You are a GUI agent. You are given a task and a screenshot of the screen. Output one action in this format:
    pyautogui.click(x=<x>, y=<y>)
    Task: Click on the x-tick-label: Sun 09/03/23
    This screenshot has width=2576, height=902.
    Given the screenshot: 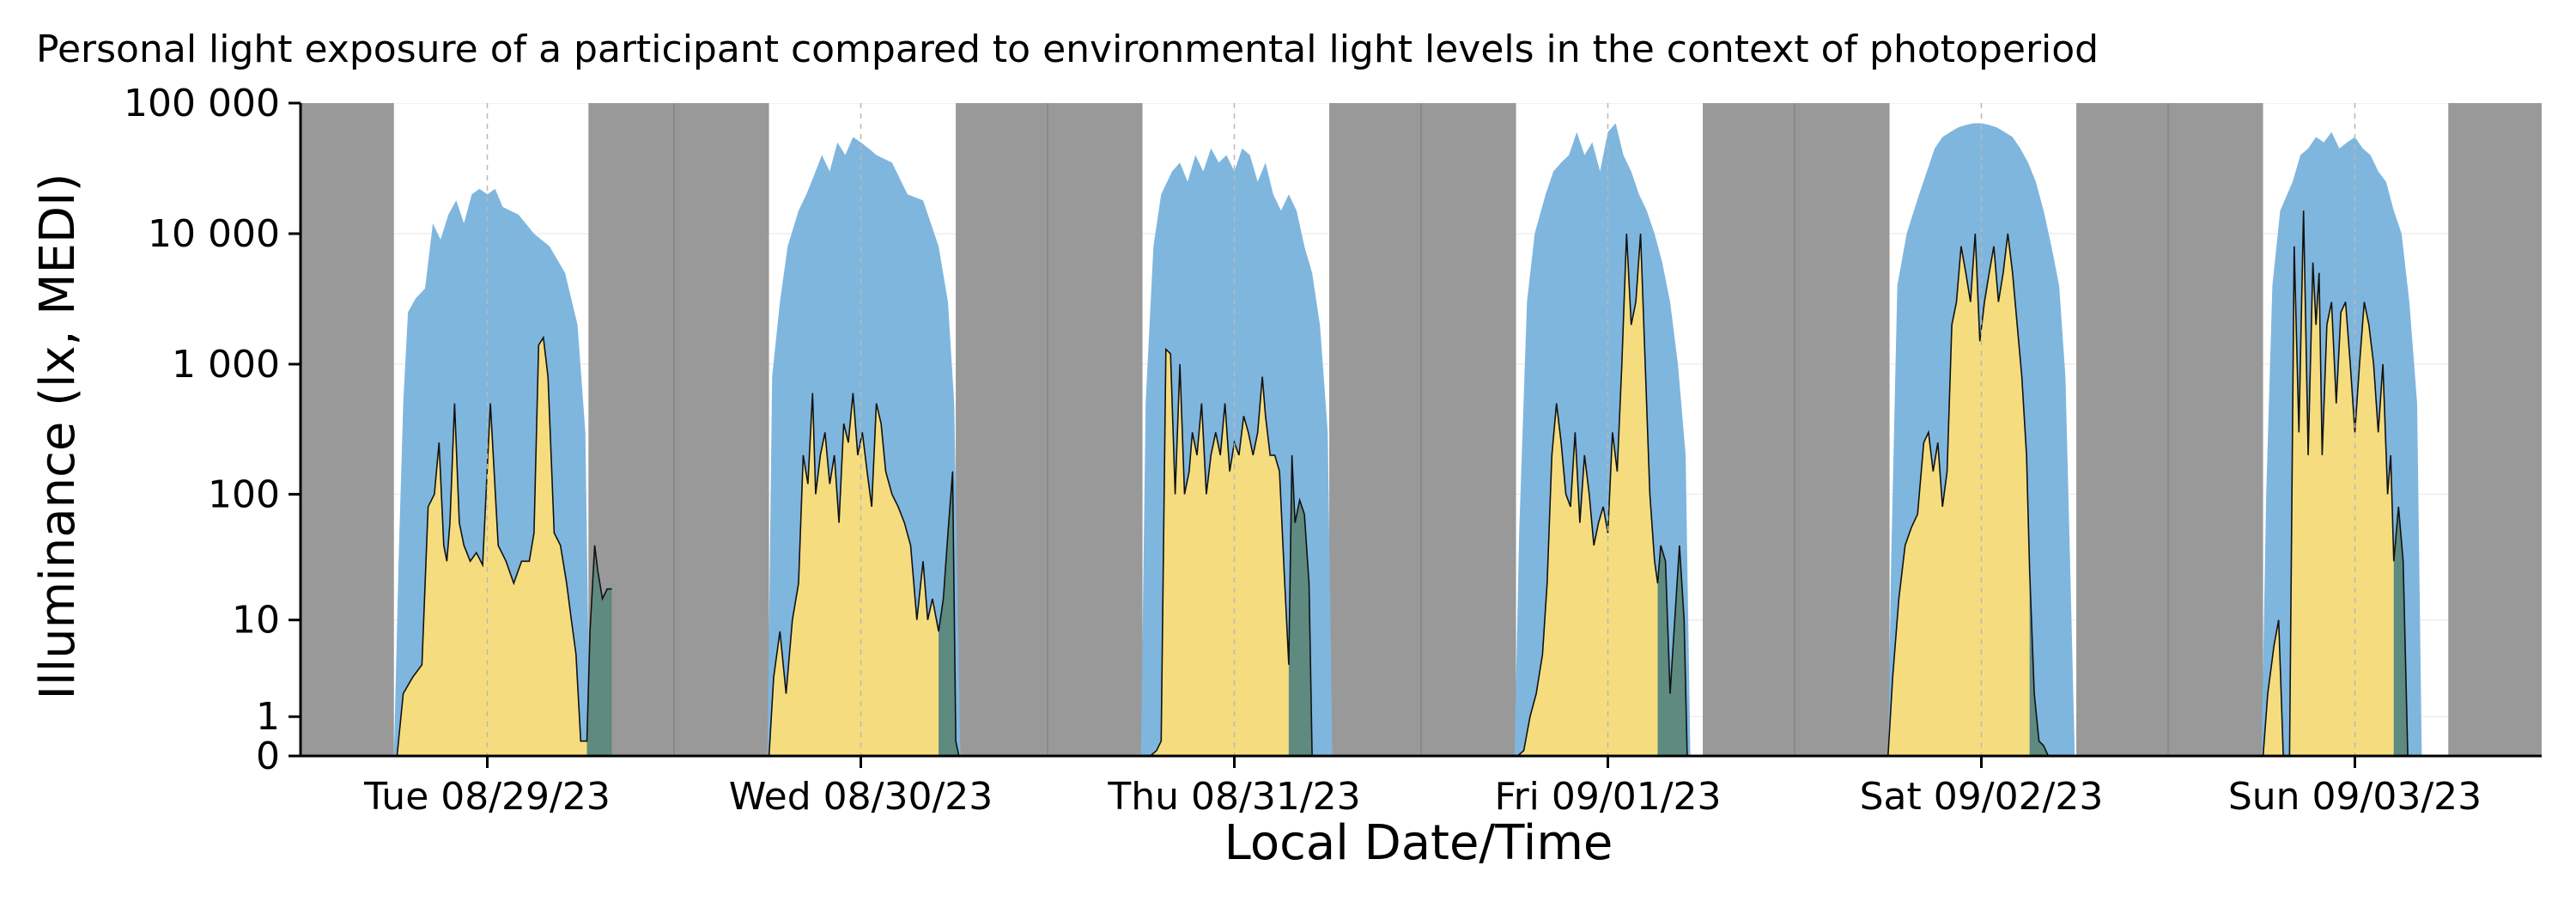 What is the action you would take?
    pyautogui.click(x=2355, y=797)
    